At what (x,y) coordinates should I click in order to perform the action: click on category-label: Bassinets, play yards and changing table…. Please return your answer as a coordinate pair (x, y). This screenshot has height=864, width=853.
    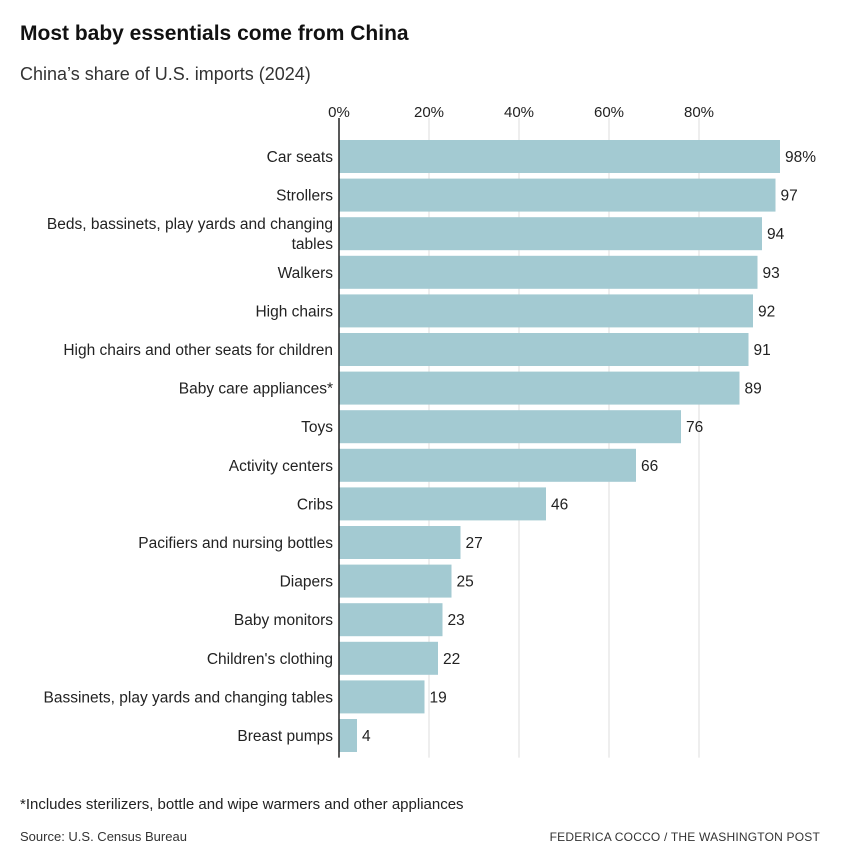
    Looking at the image, I should click on (188, 697).